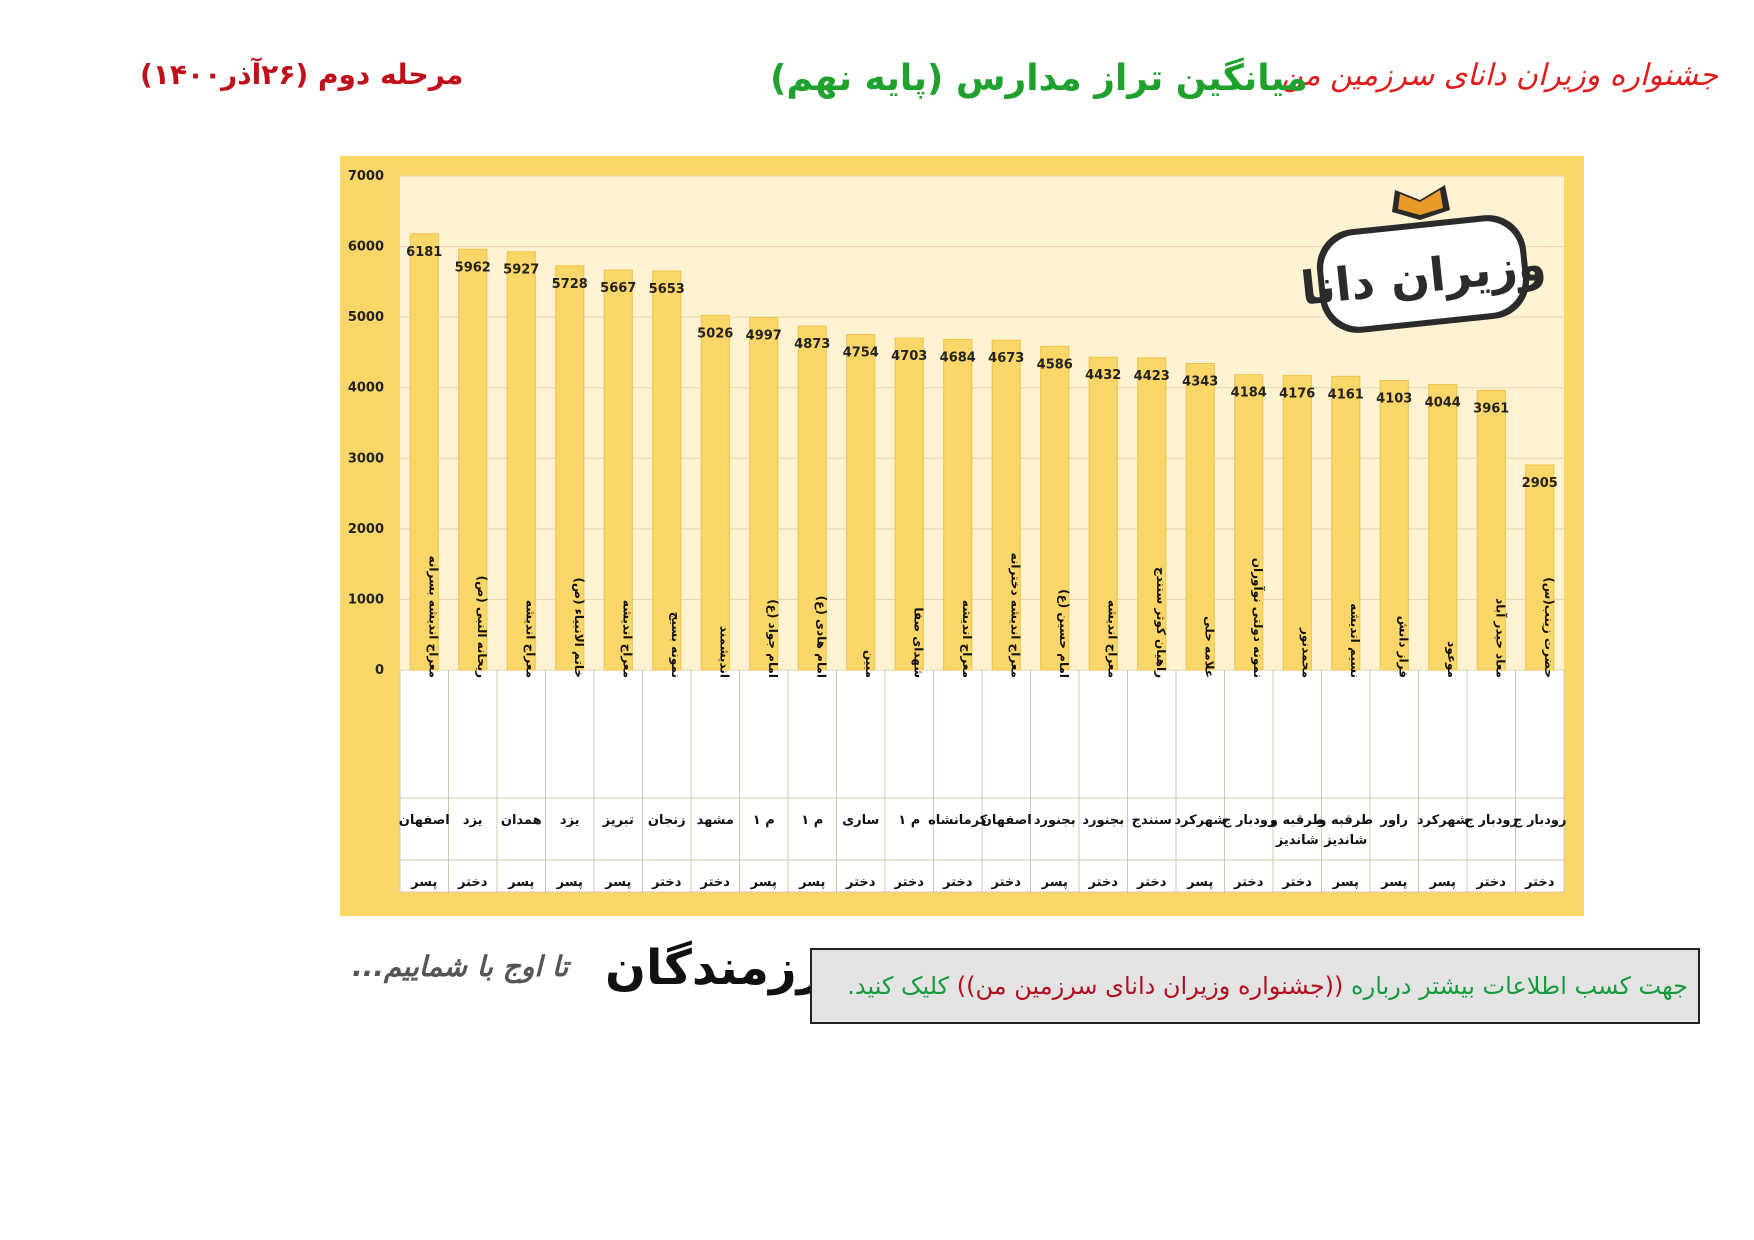 The image size is (1754, 1240). Describe the element at coordinates (772, 638) in the screenshot. I see `x-tick-school: امام جواد (ع)` at that location.